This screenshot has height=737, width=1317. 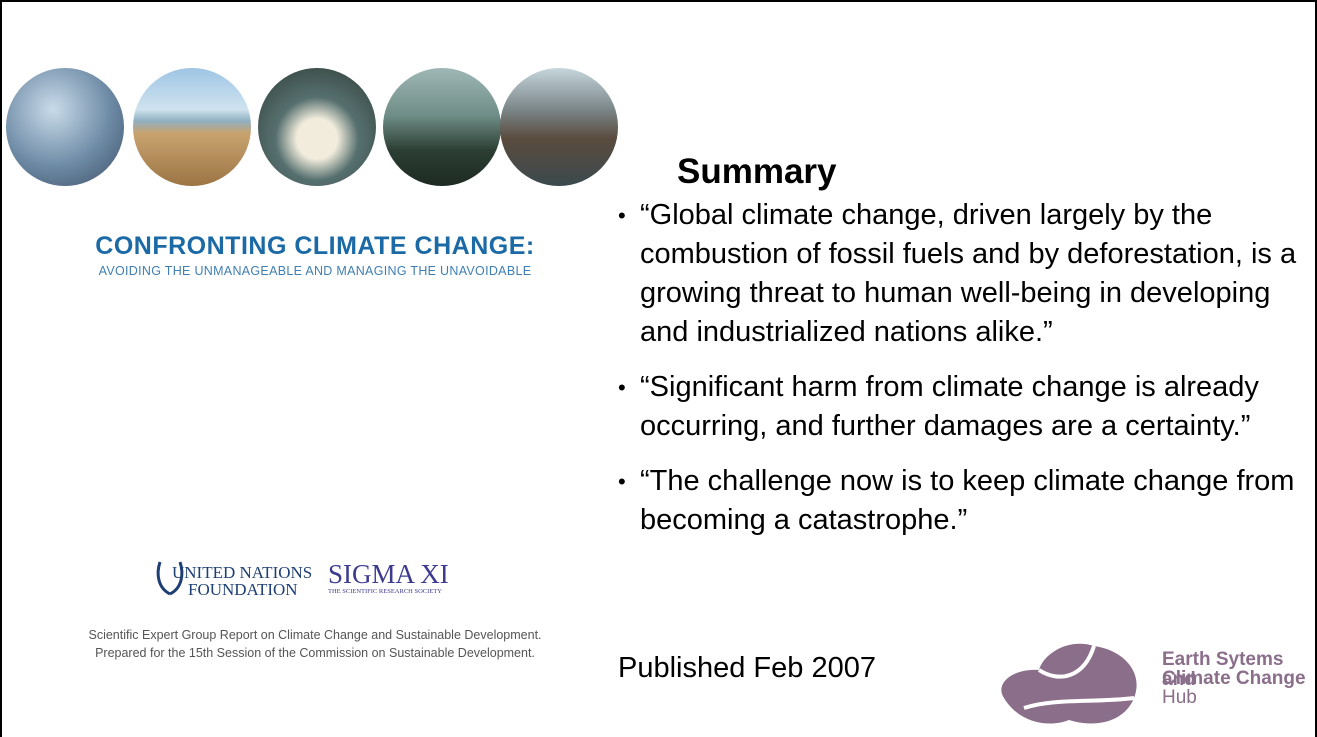 What do you see at coordinates (242, 572) in the screenshot?
I see `un-logo-line1: UNITED NATIONS` at bounding box center [242, 572].